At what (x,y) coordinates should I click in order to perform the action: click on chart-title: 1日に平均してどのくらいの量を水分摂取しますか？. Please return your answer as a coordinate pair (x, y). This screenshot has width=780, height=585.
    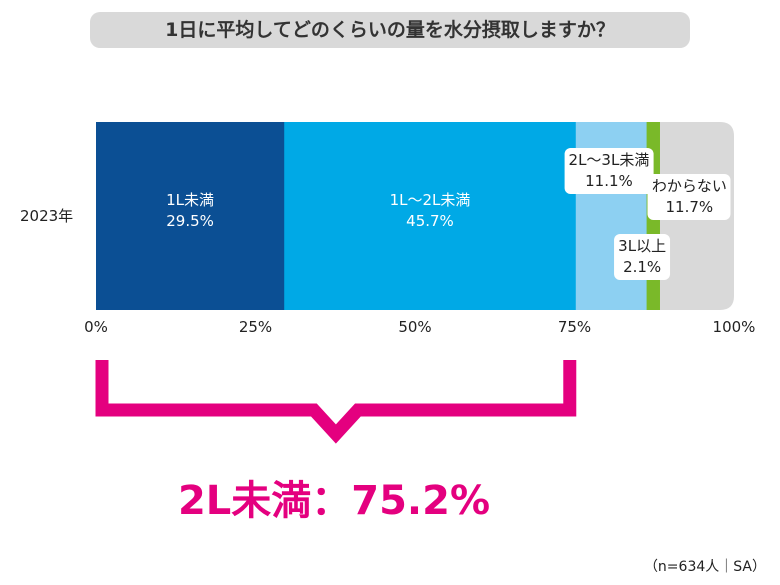
    Looking at the image, I should click on (390, 30).